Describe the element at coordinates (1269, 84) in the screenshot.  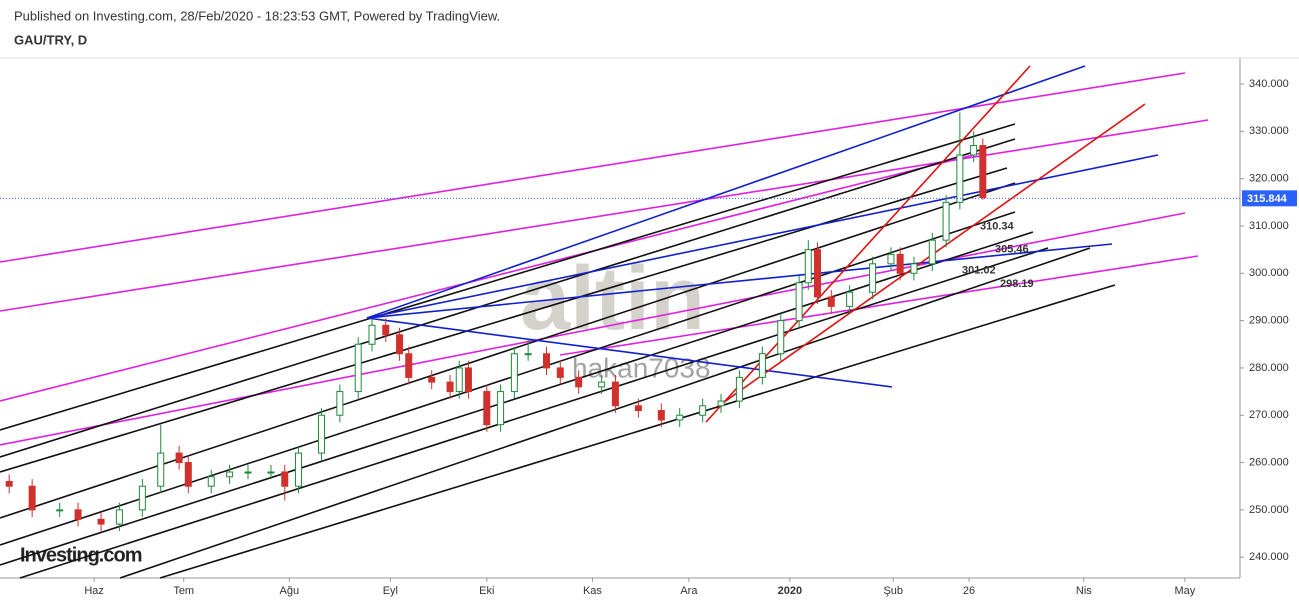
I see `y-tick-label: 340.000` at that location.